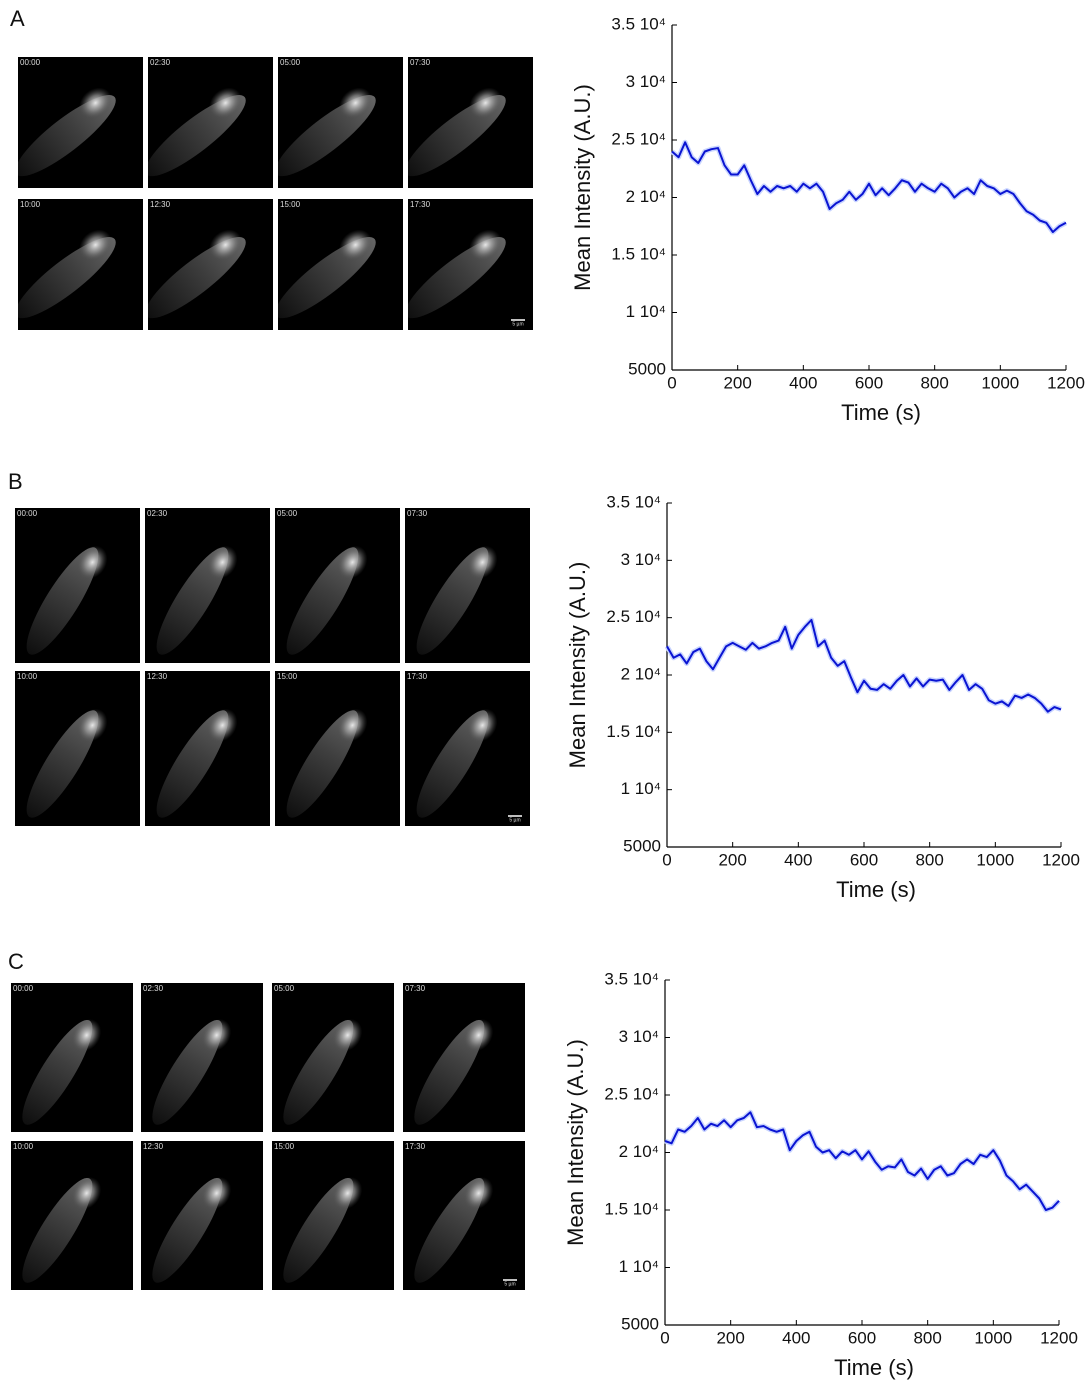  Describe the element at coordinates (803, 382) in the screenshot. I see `x-tick-label: 400` at that location.